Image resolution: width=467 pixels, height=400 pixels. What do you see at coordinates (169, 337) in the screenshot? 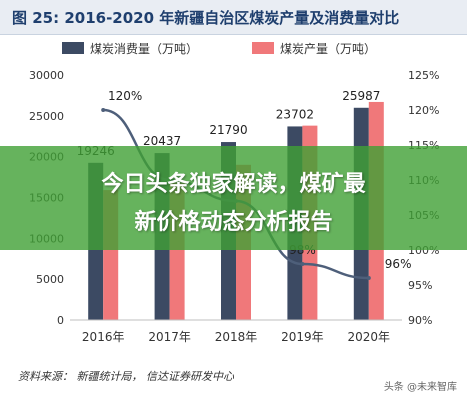
I see `x-tick-label: 2017年` at bounding box center [169, 337].